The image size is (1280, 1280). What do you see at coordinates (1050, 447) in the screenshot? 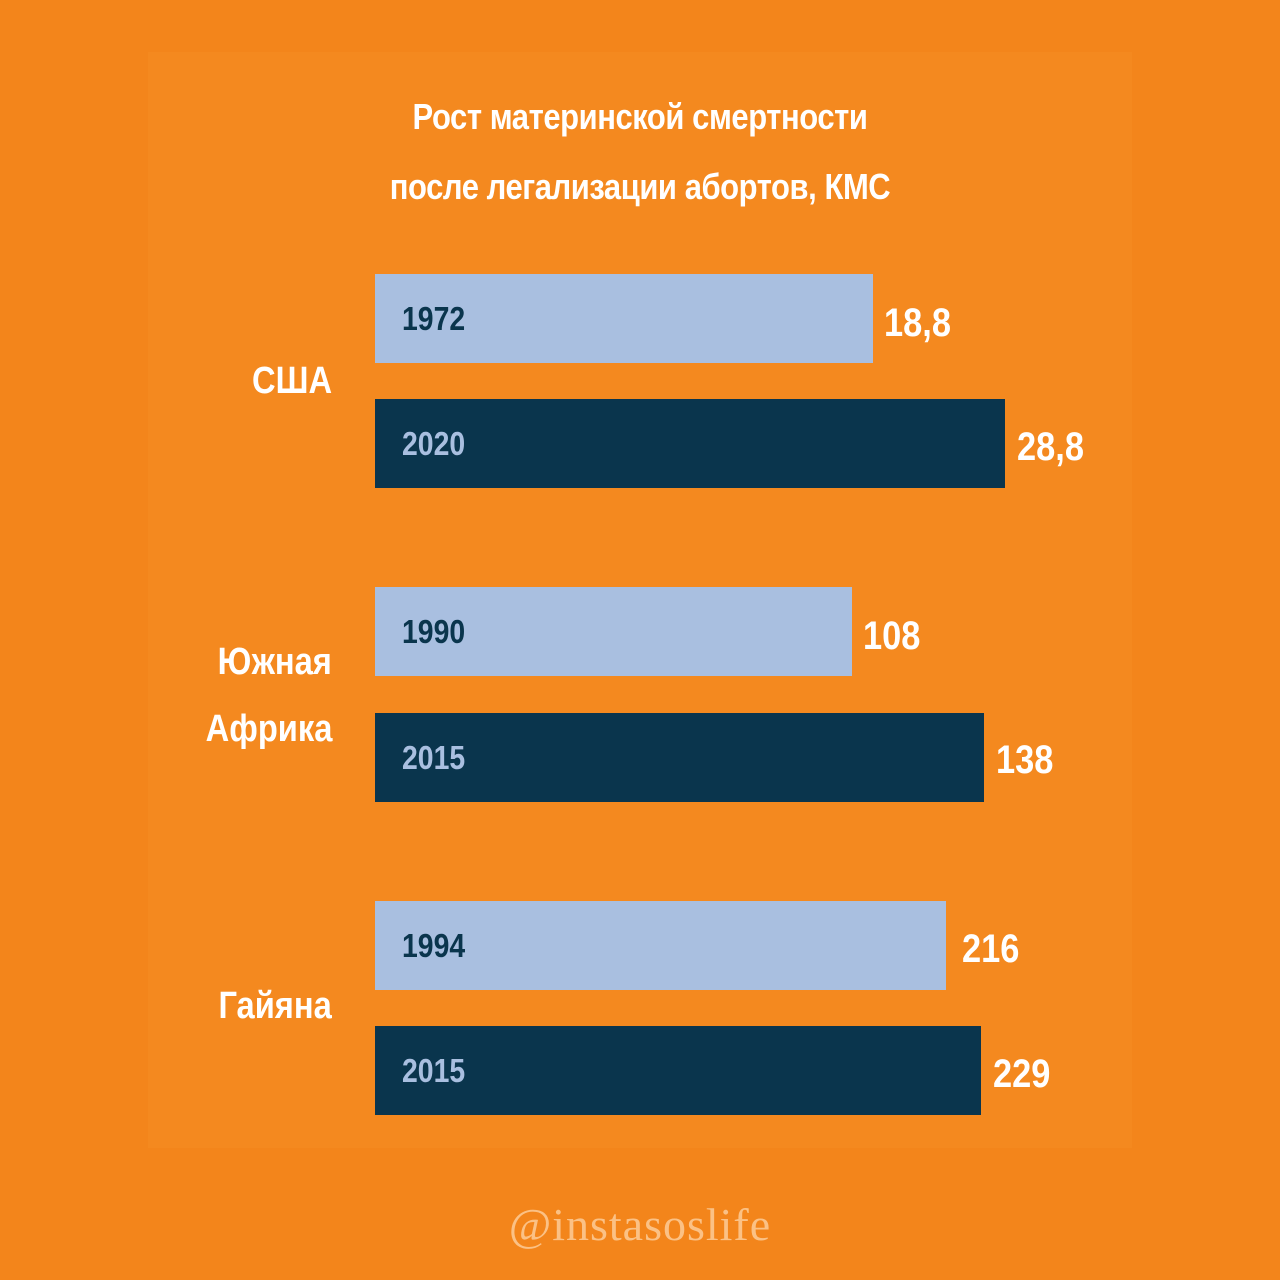
I see `bar-value-usa-after: 28,8` at bounding box center [1050, 447].